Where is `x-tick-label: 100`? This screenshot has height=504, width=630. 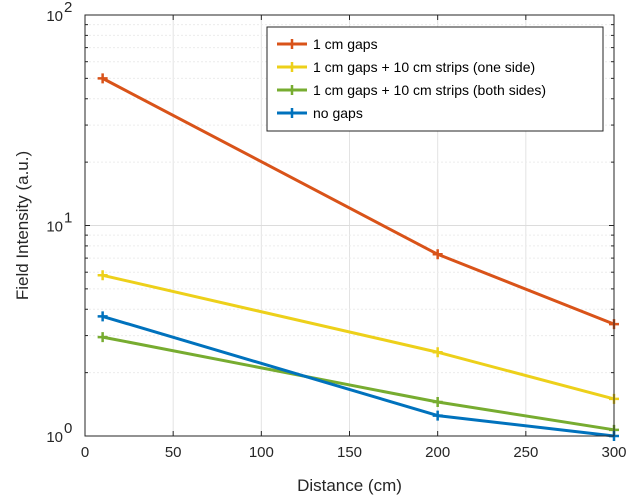
x-tick-label: 100 is located at coordinates (261, 452).